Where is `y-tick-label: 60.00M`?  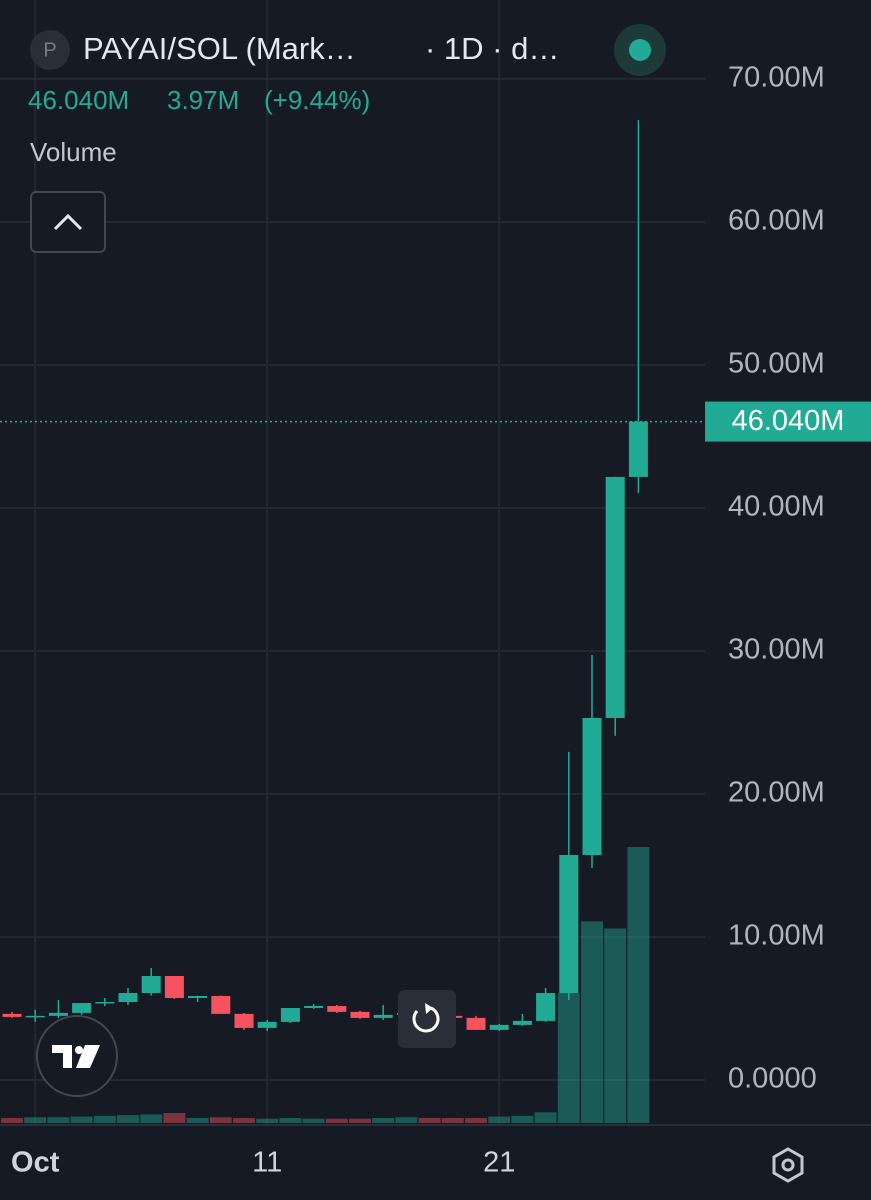 y-tick-label: 60.00M is located at coordinates (776, 221).